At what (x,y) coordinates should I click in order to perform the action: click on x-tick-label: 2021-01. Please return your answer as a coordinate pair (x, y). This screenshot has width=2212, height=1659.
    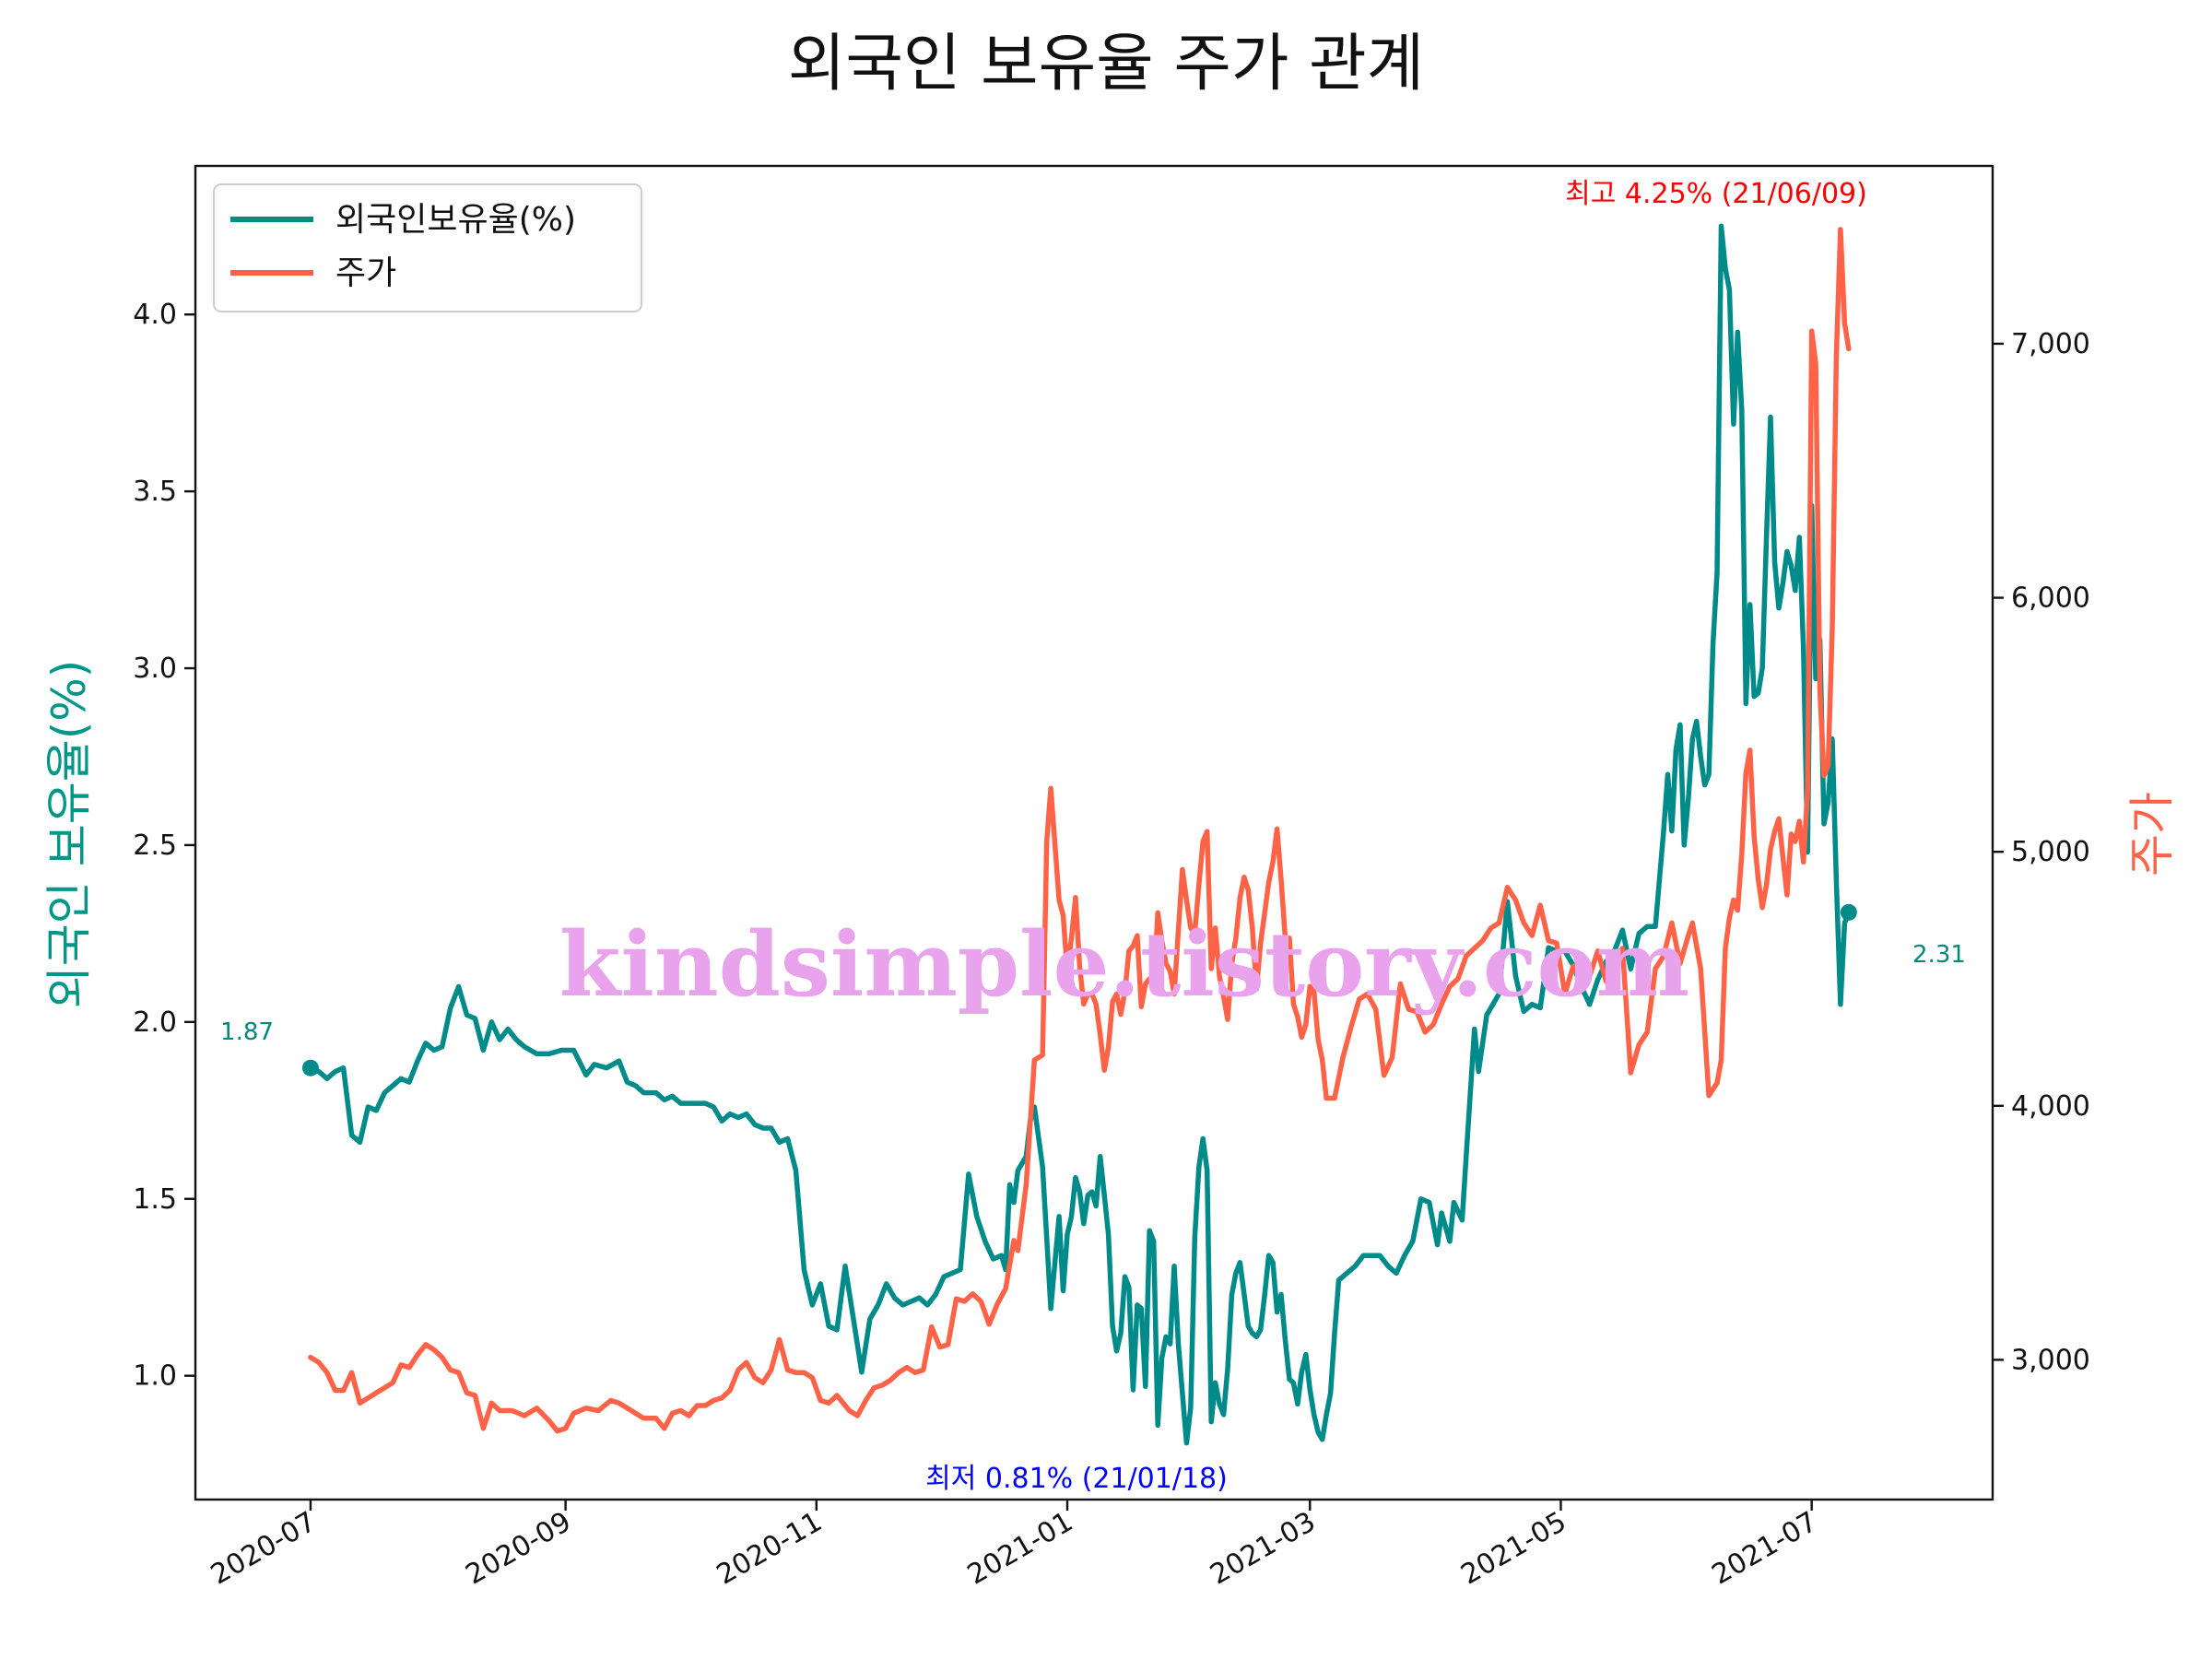
    Looking at the image, I should click on (1020, 1549).